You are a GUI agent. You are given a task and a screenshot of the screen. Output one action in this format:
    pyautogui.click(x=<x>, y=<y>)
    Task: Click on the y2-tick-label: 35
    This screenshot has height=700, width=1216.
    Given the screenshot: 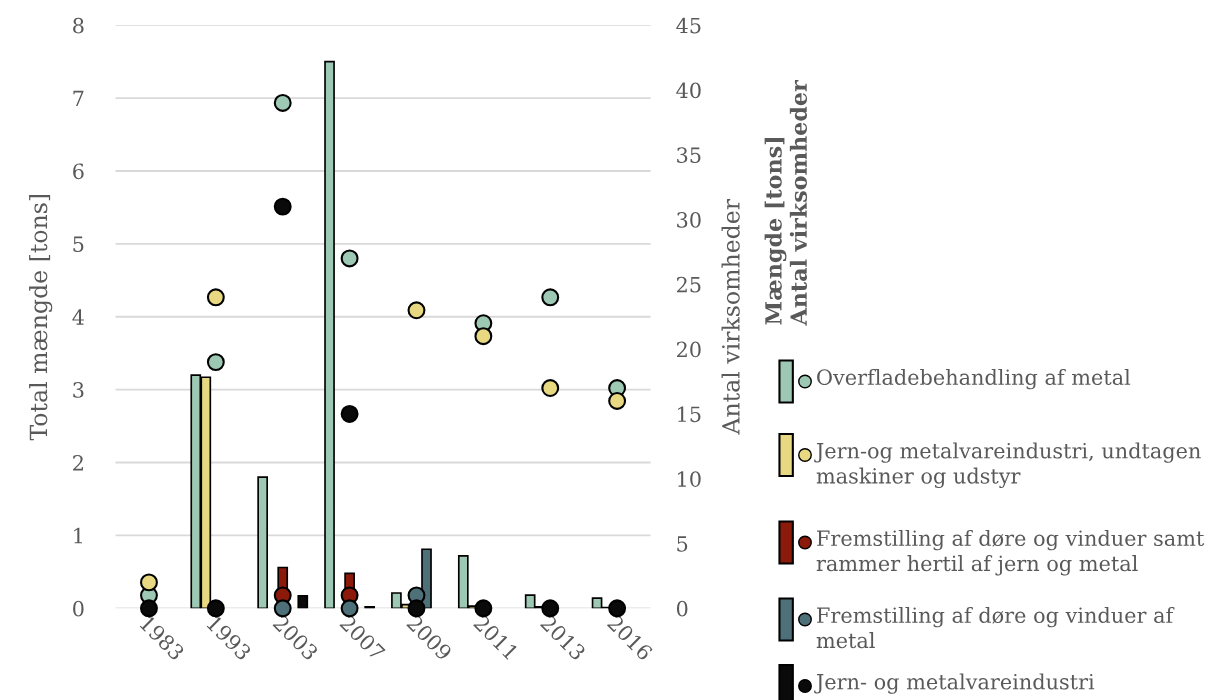 What is the action you would take?
    pyautogui.click(x=689, y=155)
    